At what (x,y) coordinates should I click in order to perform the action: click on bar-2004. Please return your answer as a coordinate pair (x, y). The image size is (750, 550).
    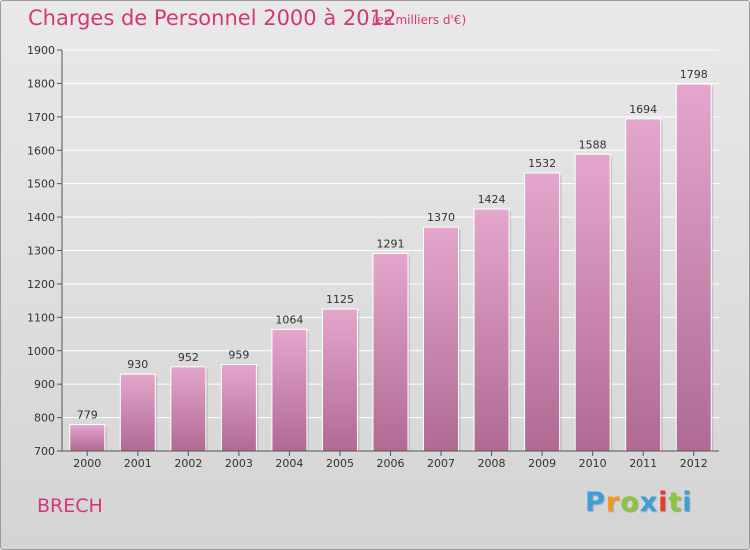
    Looking at the image, I should click on (289, 390).